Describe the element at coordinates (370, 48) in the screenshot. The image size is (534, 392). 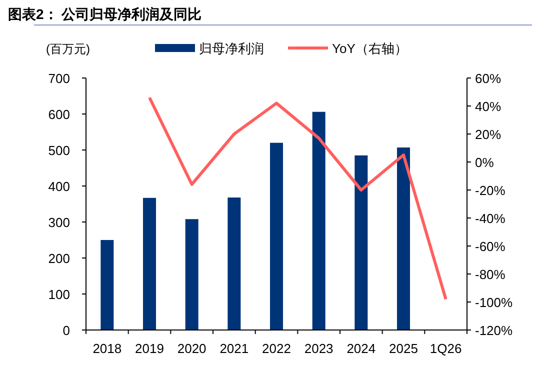
I see `legend-label: YoY（右轴）` at that location.